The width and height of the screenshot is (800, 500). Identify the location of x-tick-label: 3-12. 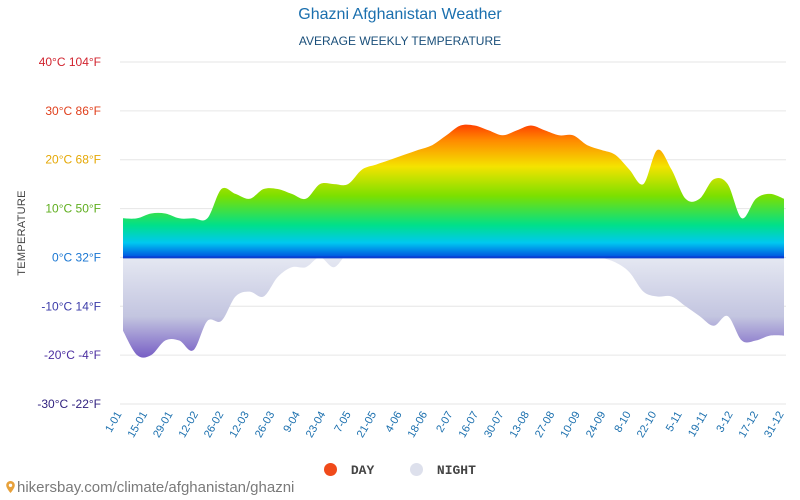
(724, 422).